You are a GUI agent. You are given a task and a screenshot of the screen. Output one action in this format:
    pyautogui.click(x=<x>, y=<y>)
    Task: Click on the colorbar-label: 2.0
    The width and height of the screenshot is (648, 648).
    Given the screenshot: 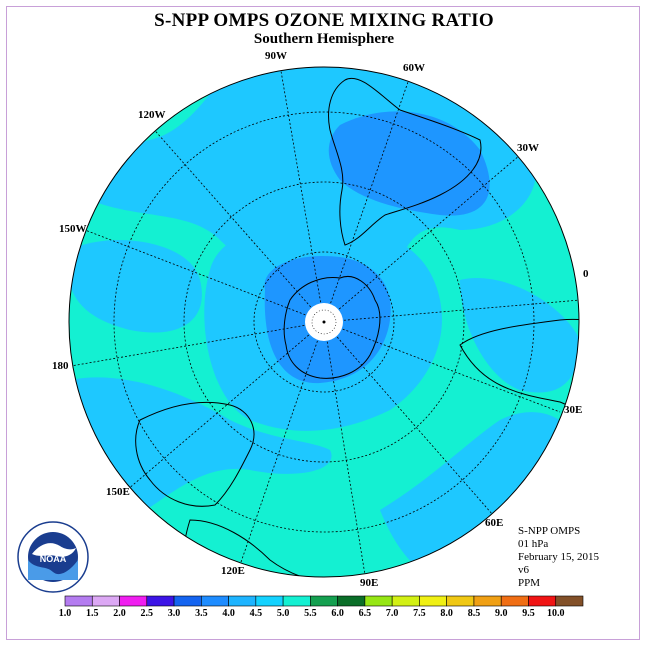 What is the action you would take?
    pyautogui.click(x=119, y=613)
    